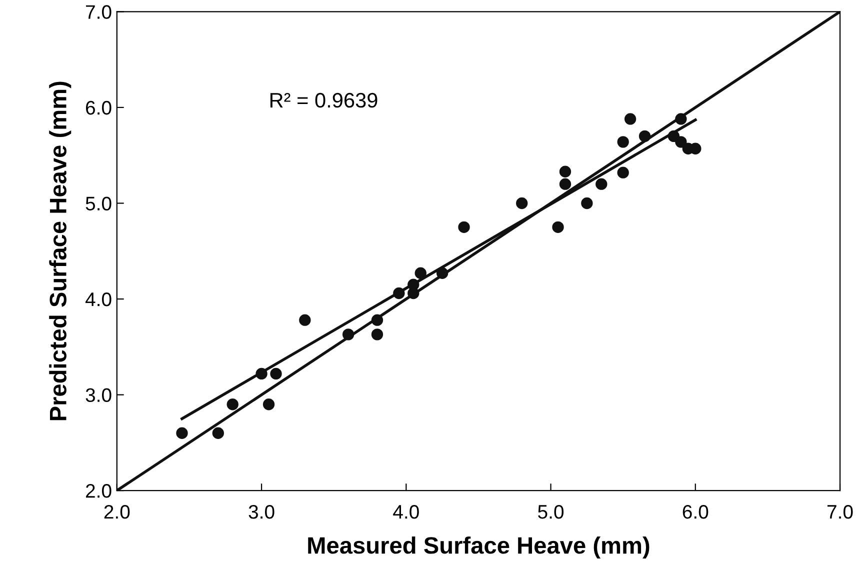 This screenshot has height=584, width=866. What do you see at coordinates (551, 511) in the screenshot?
I see `x-tick-label: 5.0` at bounding box center [551, 511].